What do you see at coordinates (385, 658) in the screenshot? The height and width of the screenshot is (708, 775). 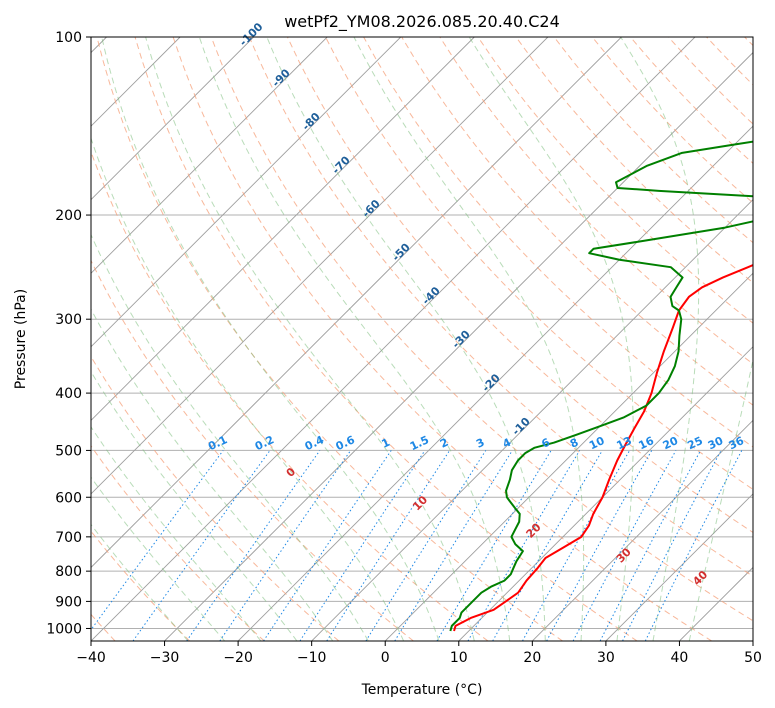 I see `x-tick-label: 0` at bounding box center [385, 658].